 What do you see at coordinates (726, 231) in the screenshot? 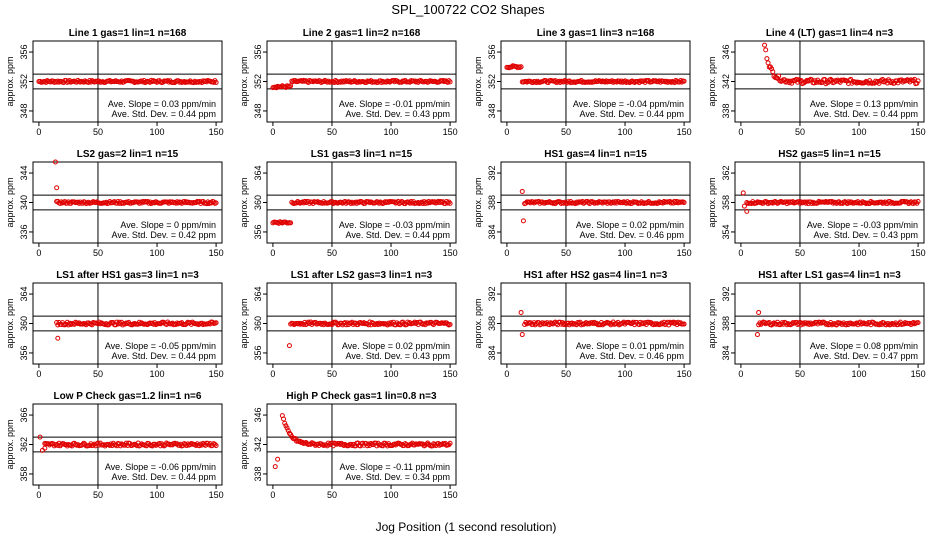
I see `y-tick-label: 354` at bounding box center [726, 231].